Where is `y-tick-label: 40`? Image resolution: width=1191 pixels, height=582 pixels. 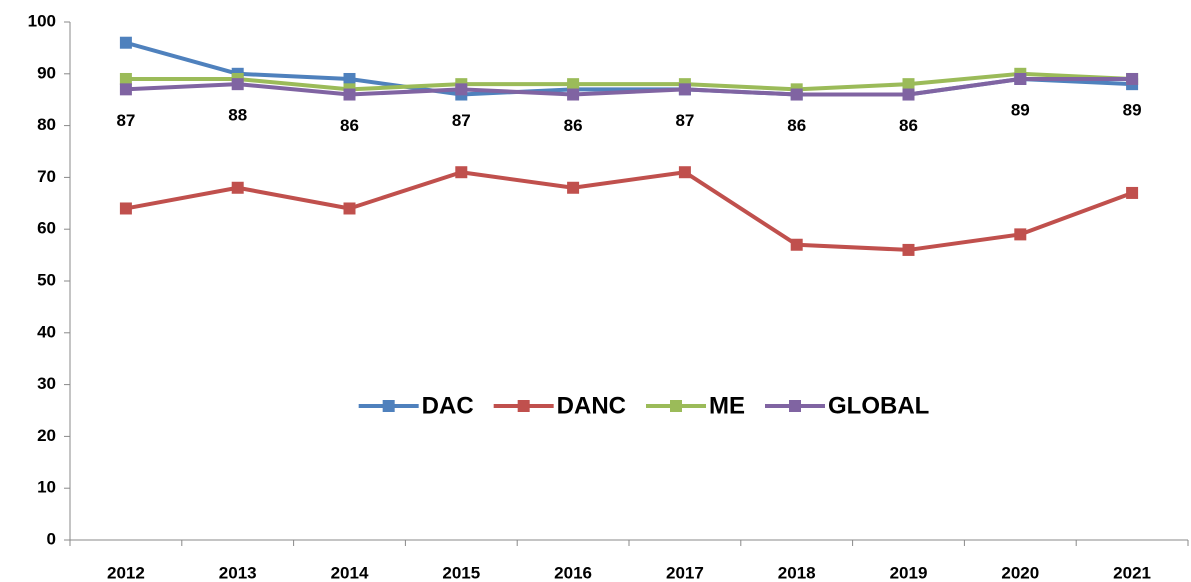 y-tick-label: 40 is located at coordinates (46, 331).